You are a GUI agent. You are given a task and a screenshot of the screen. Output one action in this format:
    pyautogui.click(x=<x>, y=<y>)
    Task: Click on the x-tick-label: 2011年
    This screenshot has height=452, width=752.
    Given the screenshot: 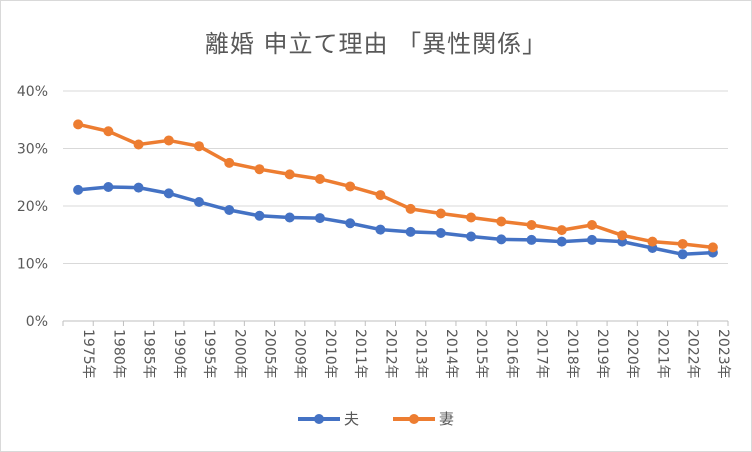 What is the action you would take?
    pyautogui.click(x=360, y=354)
    